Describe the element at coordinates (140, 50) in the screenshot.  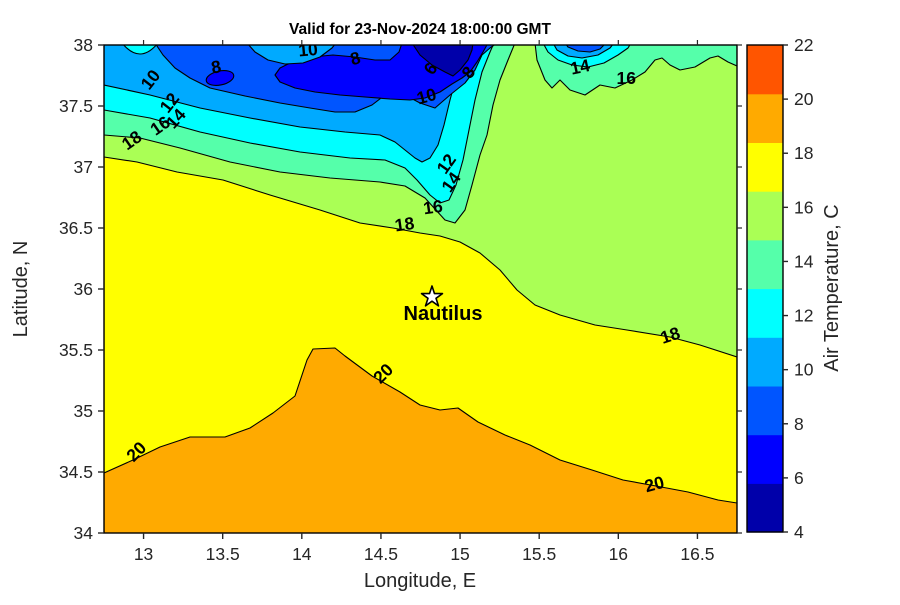
I see `sliver-12-14-topleft` at that location.